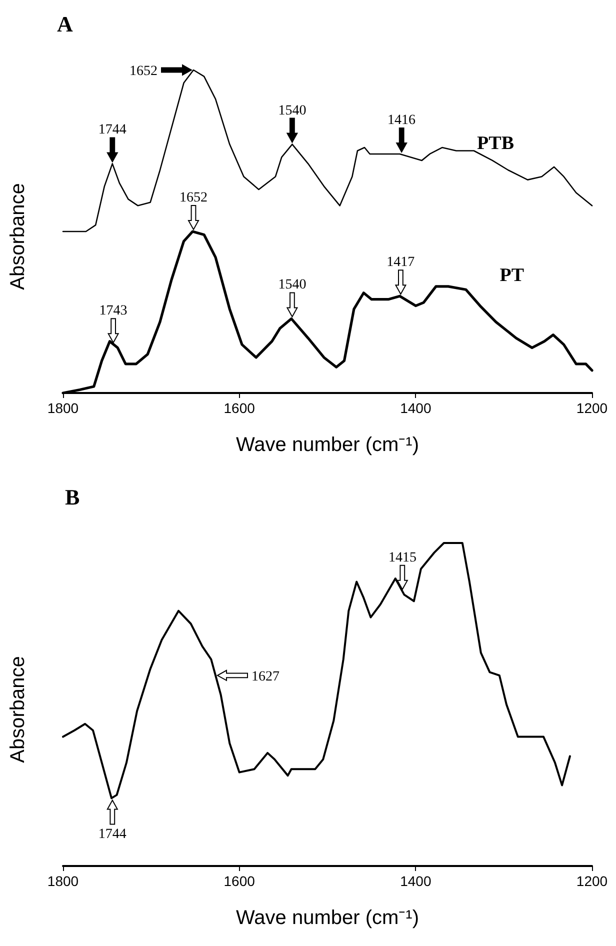 Image resolution: width=616 pixels, height=946 pixels. What do you see at coordinates (72, 497) in the screenshot?
I see `chart-title: B` at bounding box center [72, 497].